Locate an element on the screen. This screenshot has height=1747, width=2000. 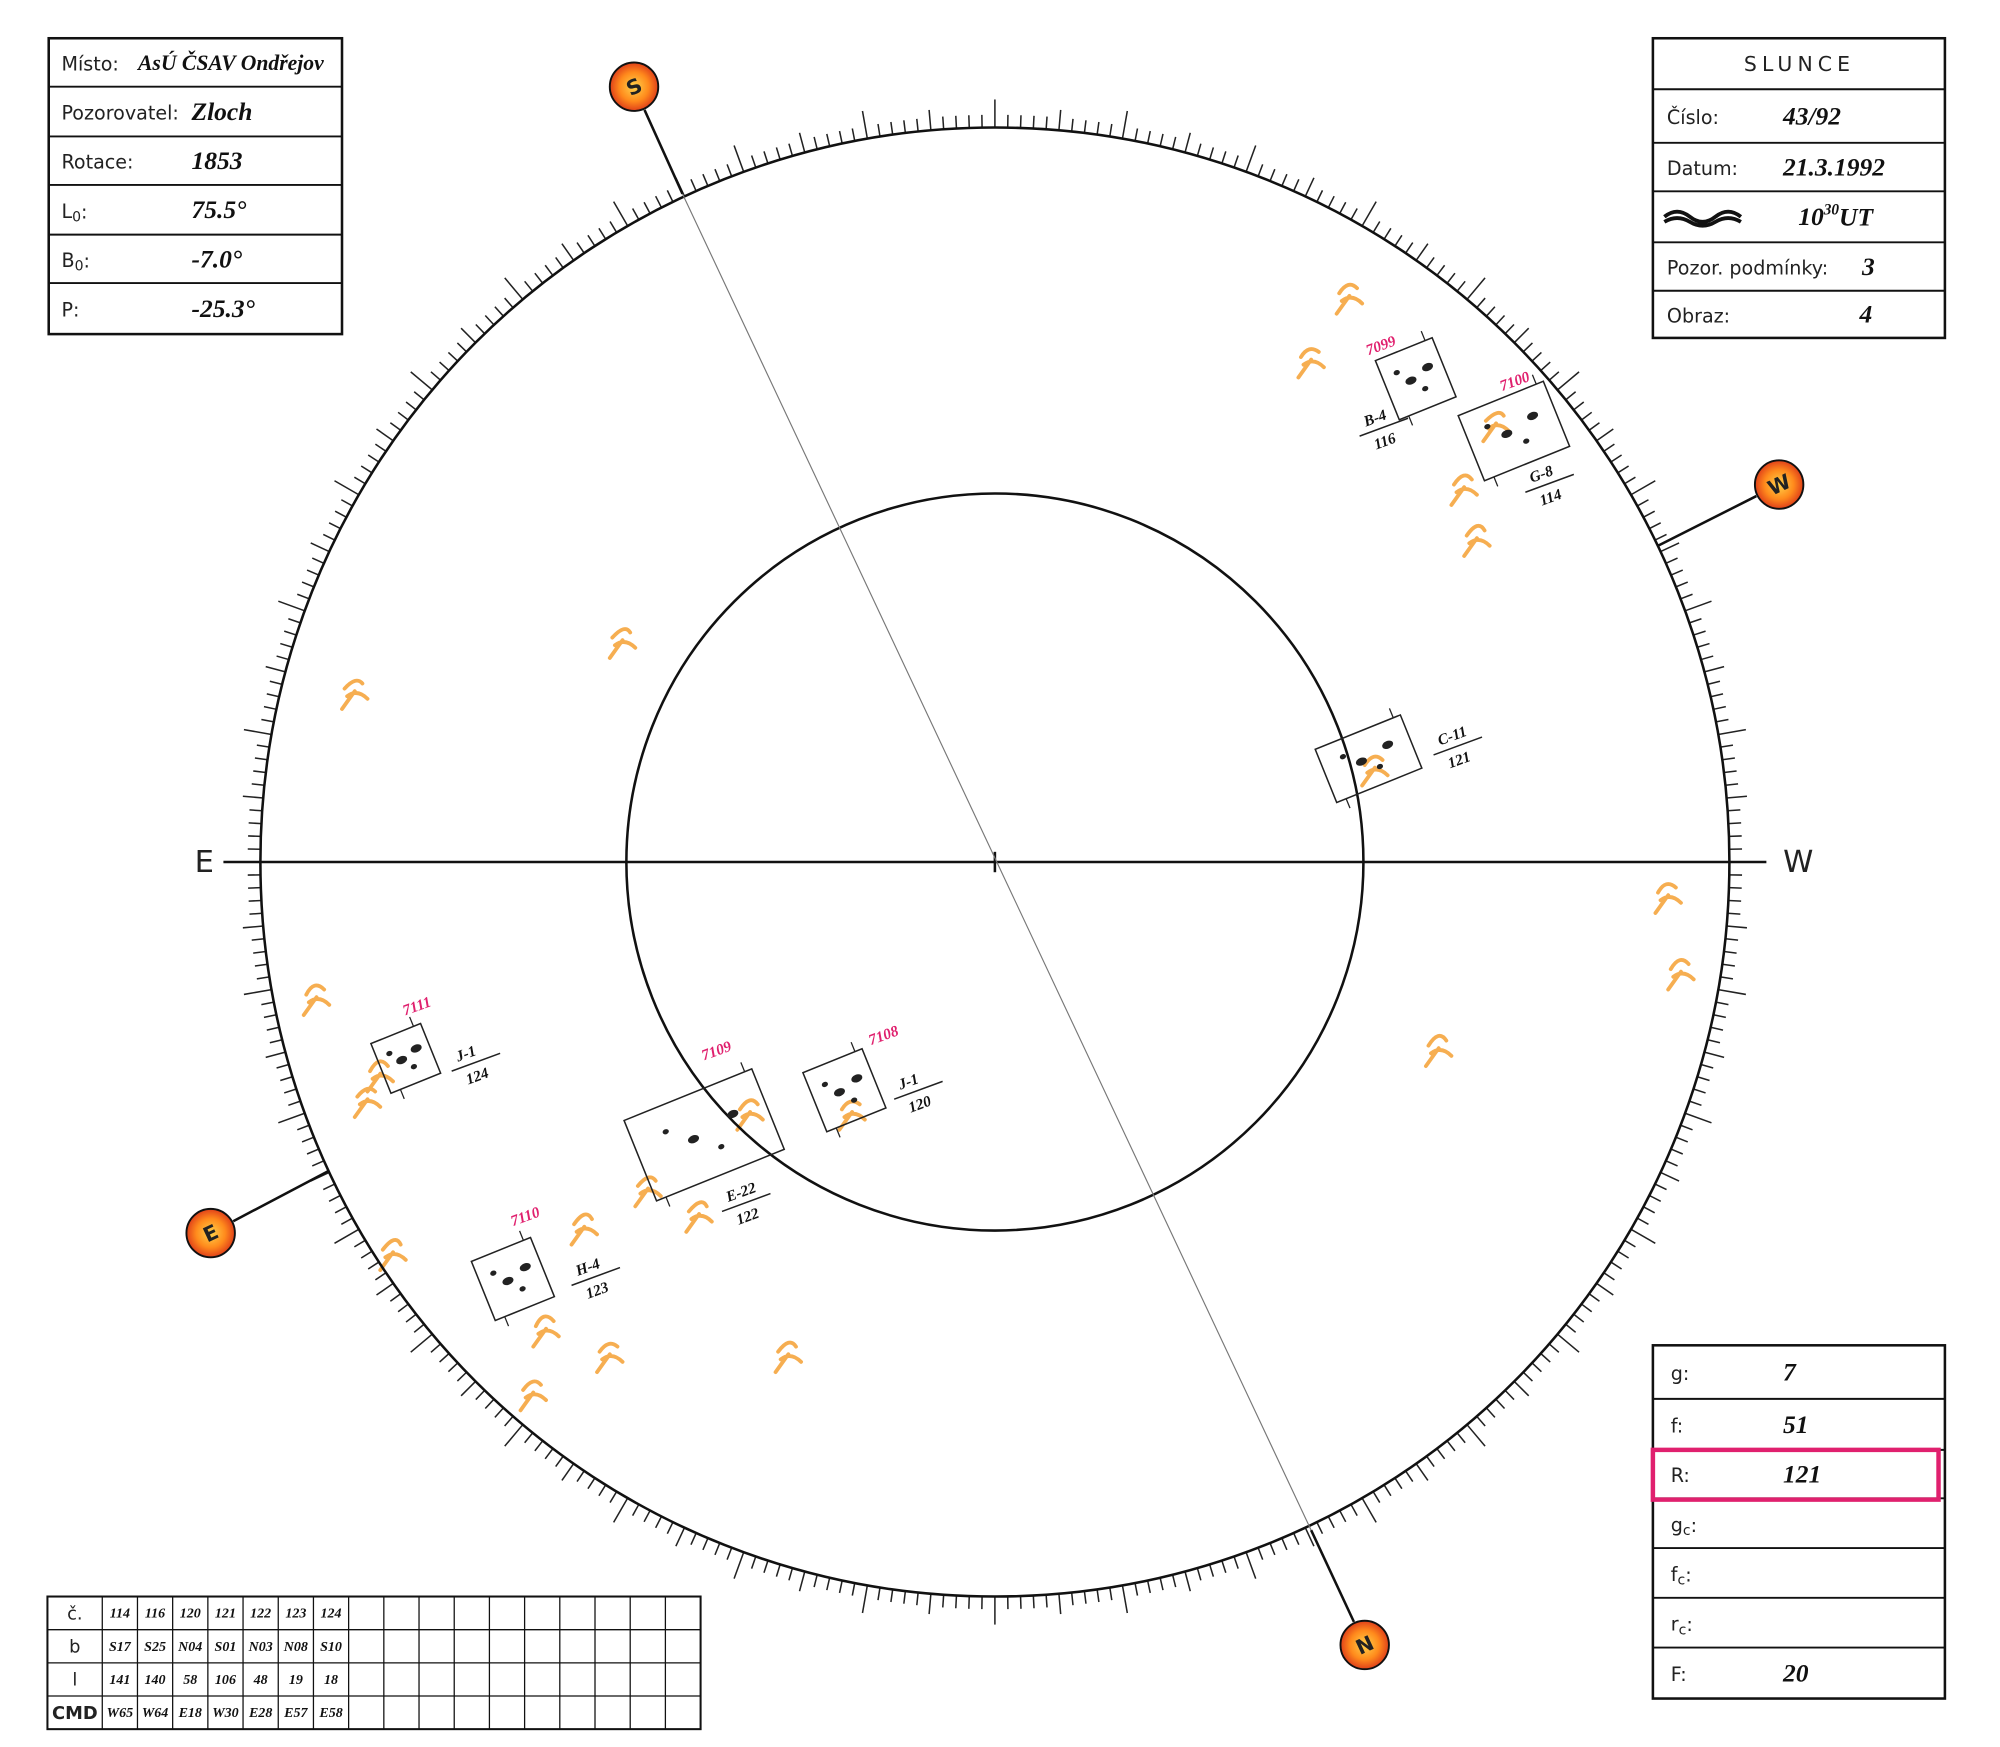
row-label: f: is located at coordinates (1677, 1425).